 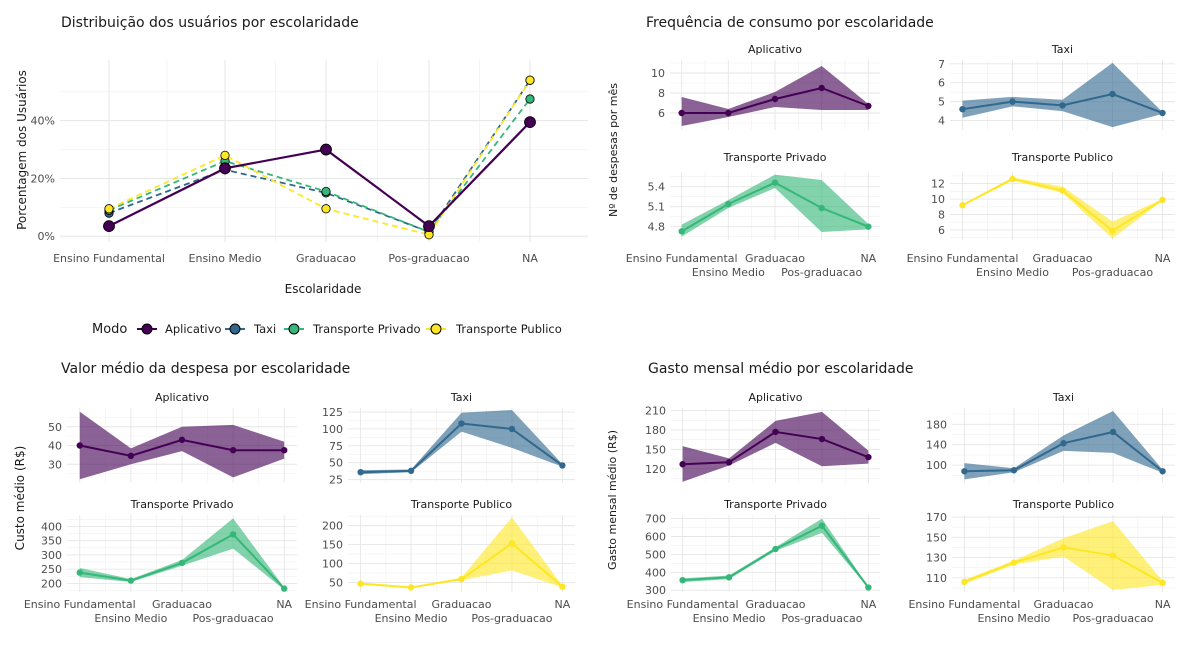 I want to click on y-tick-label: 50, so click(x=336, y=463).